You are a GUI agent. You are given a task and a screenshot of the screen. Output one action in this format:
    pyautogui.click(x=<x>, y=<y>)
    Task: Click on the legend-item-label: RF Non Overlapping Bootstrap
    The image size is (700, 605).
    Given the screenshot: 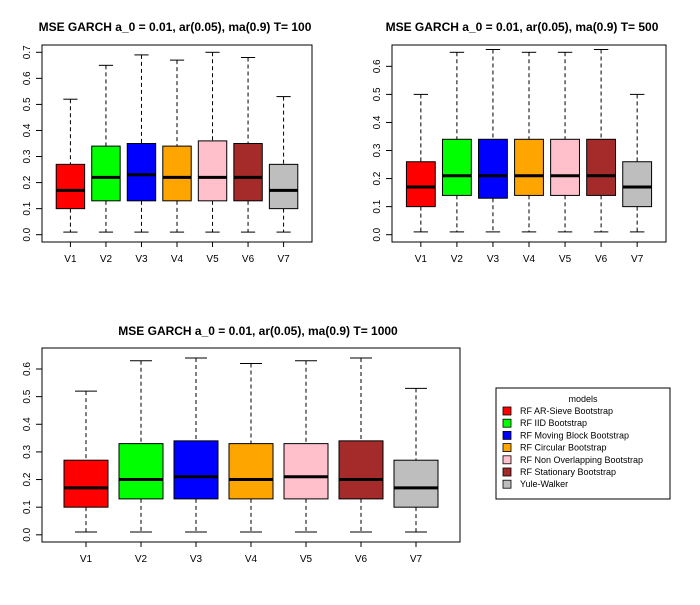 What is the action you would take?
    pyautogui.click(x=581, y=460)
    